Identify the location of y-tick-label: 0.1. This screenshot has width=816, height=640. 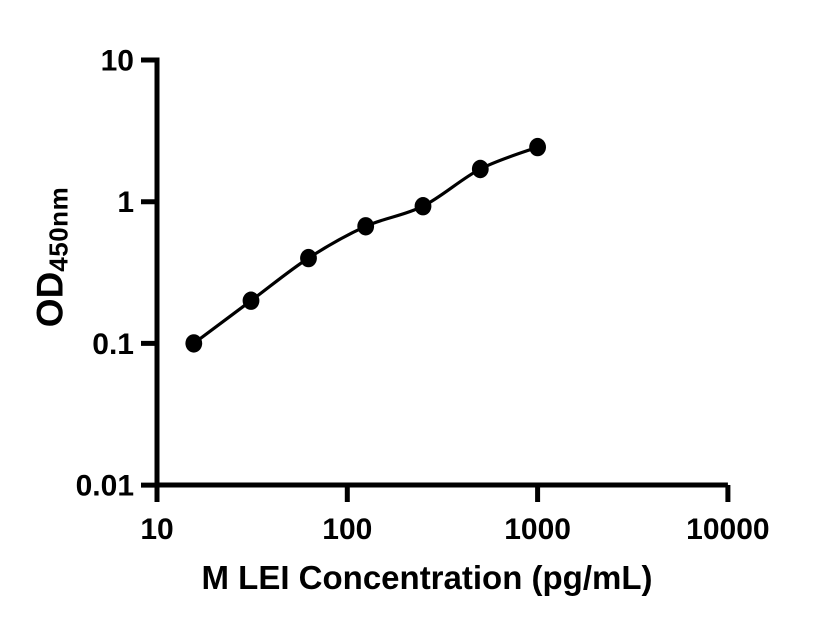
(113, 344).